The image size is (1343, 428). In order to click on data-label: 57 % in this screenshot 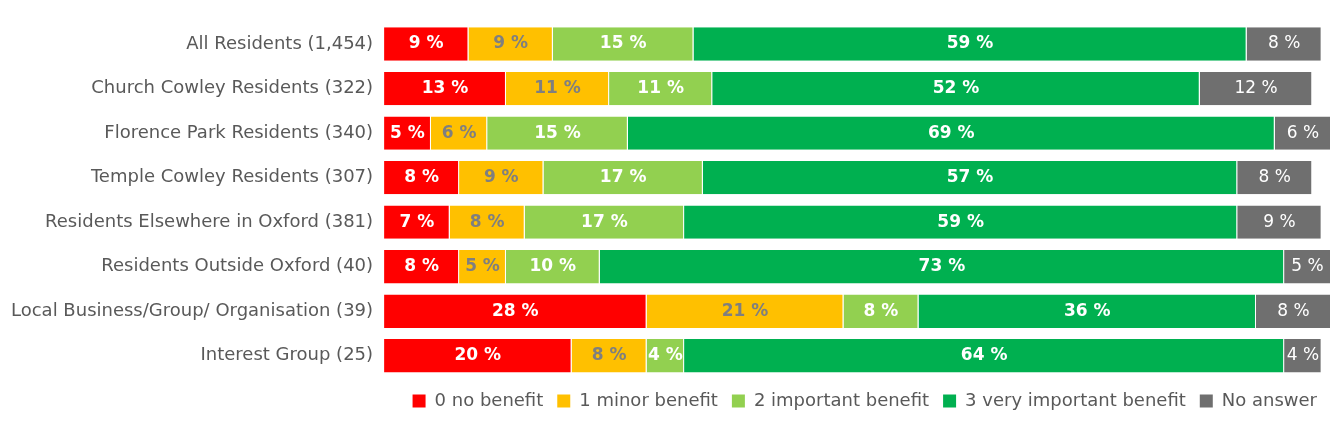, I will do `click(970, 176)`.